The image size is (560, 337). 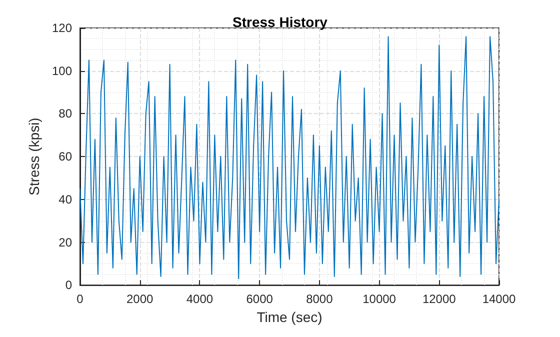 What do you see at coordinates (80, 299) in the screenshot?
I see `x-tick-label: 0` at bounding box center [80, 299].